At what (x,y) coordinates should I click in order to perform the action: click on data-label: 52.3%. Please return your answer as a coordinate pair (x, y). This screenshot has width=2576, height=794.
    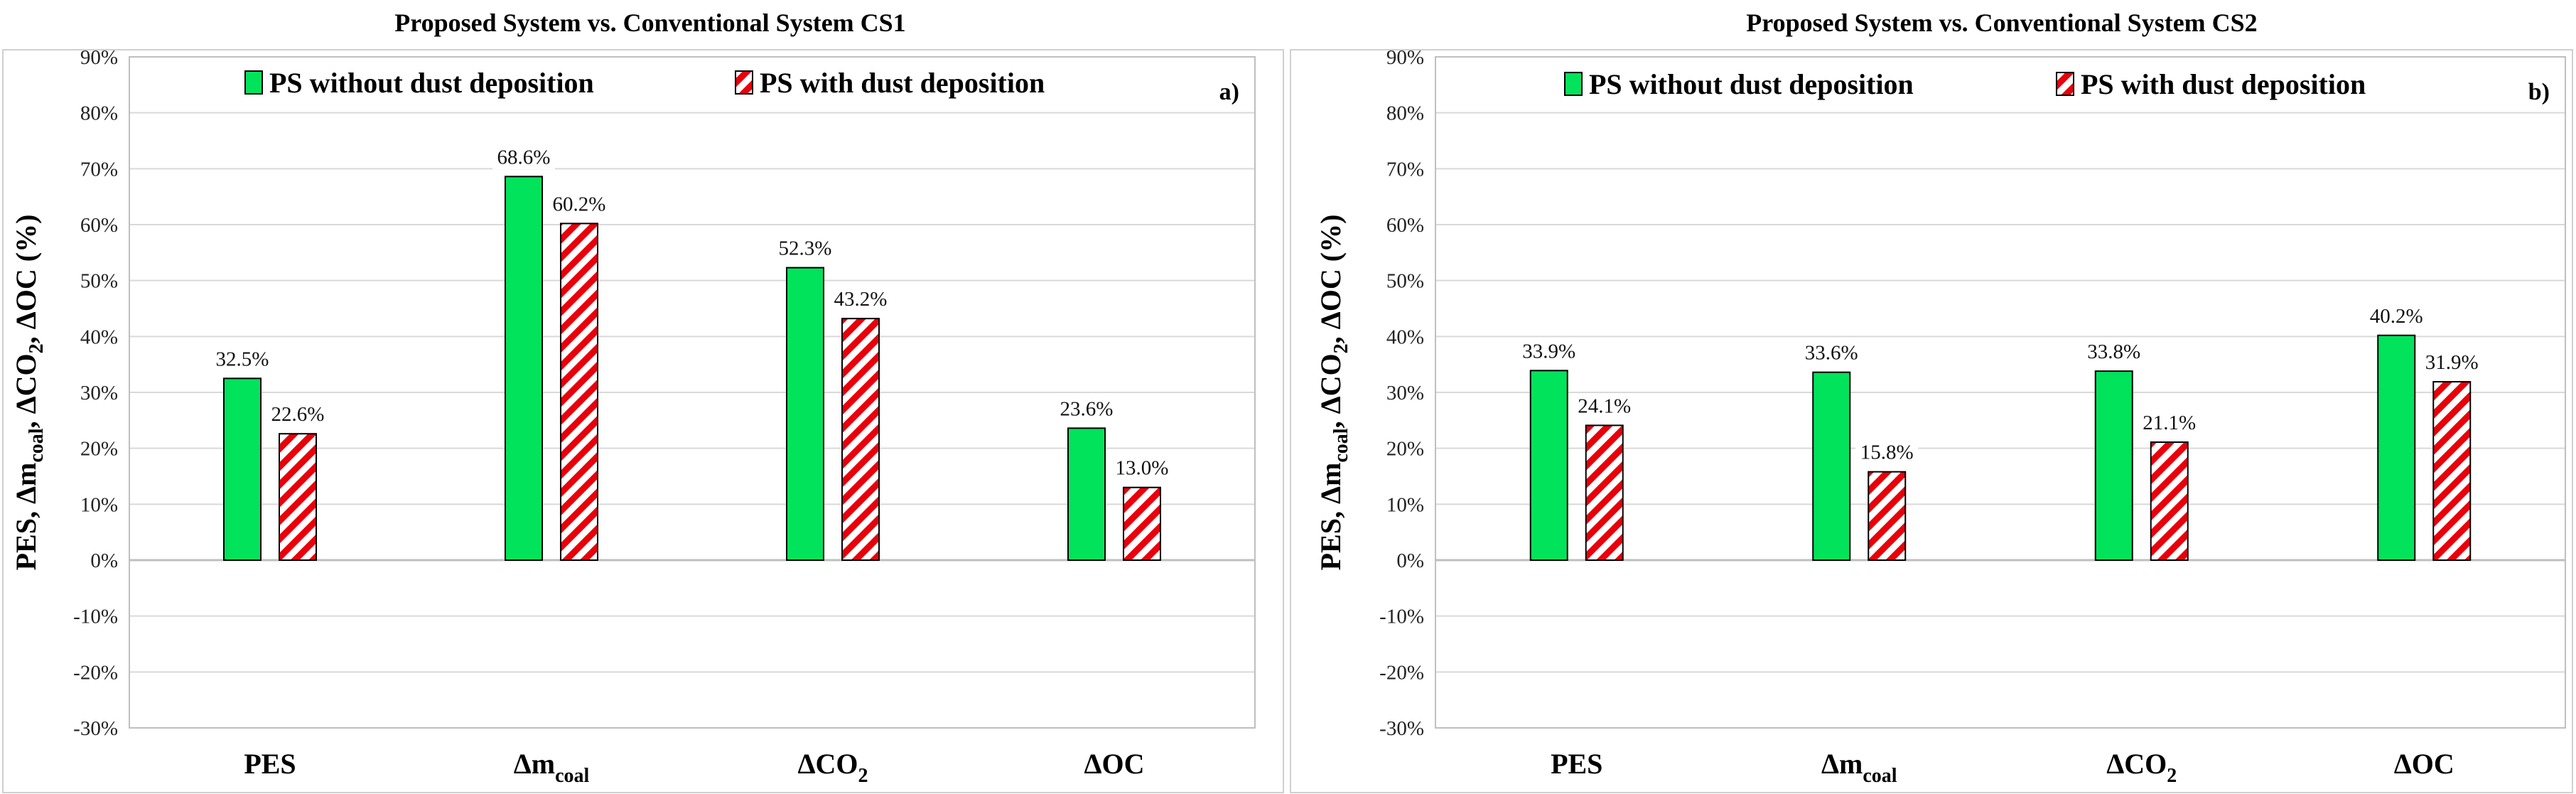
    Looking at the image, I should click on (805, 248).